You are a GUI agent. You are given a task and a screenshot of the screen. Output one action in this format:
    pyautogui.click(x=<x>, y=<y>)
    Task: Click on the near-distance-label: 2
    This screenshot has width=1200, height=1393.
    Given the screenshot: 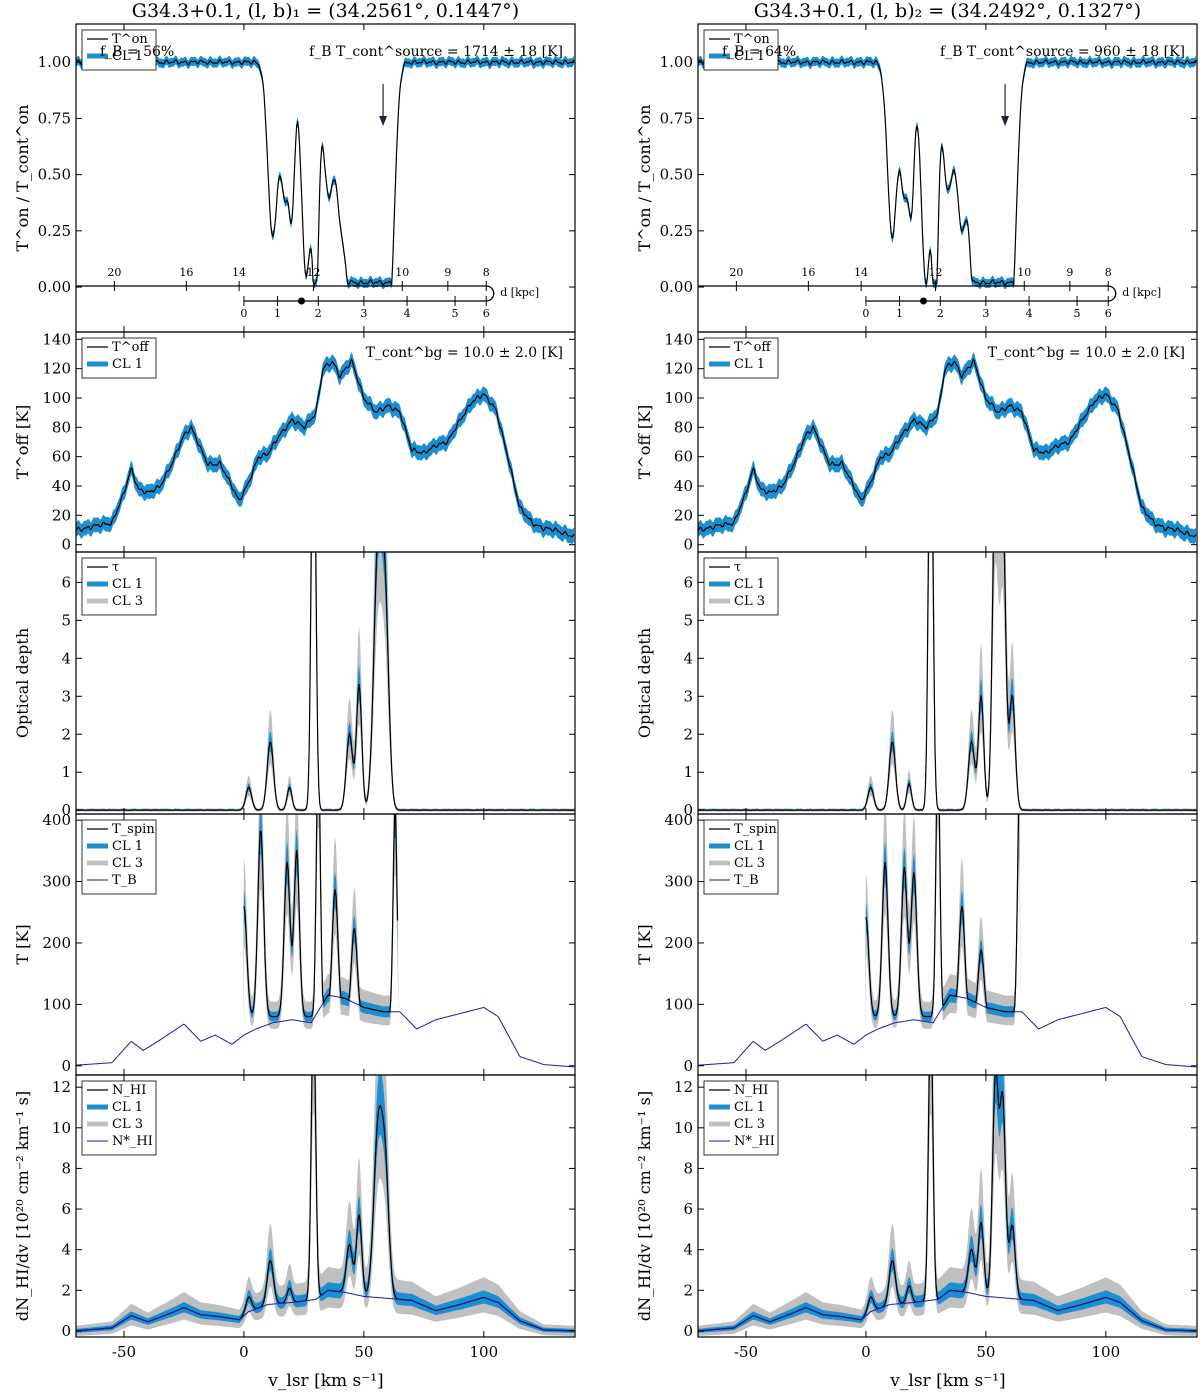 What is the action you would take?
    pyautogui.click(x=940, y=313)
    